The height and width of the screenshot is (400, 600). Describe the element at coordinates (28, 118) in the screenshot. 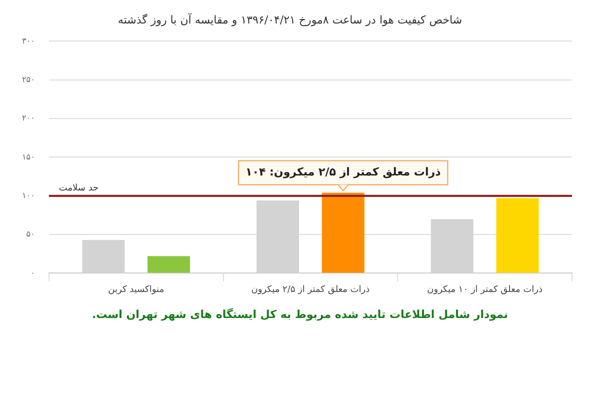

I see `y-tick-label: ۲۰۰` at that location.